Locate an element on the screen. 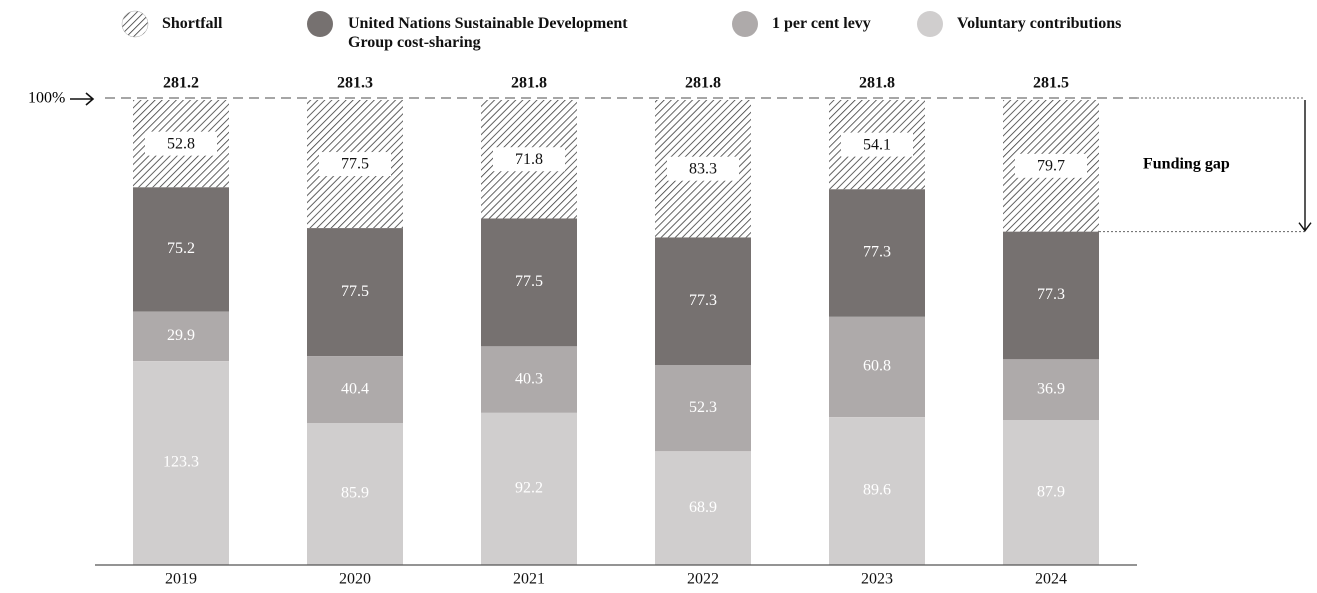 The height and width of the screenshot is (593, 1317). x-tick-label: 2023 is located at coordinates (877, 579).